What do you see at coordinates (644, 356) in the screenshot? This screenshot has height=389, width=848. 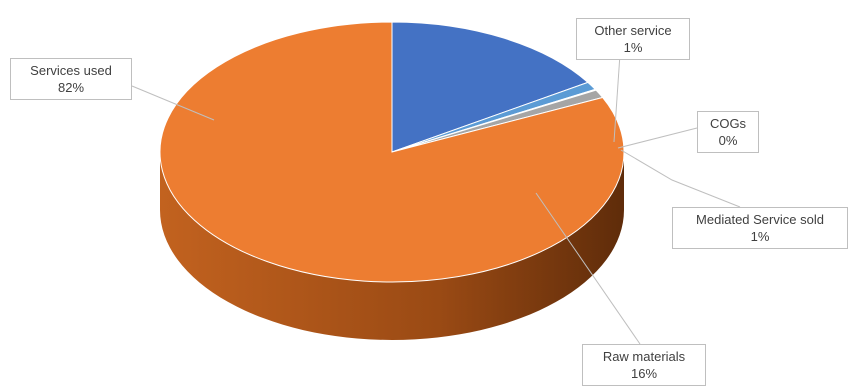 I see `label-raw-materials-name: Raw materials` at bounding box center [644, 356].